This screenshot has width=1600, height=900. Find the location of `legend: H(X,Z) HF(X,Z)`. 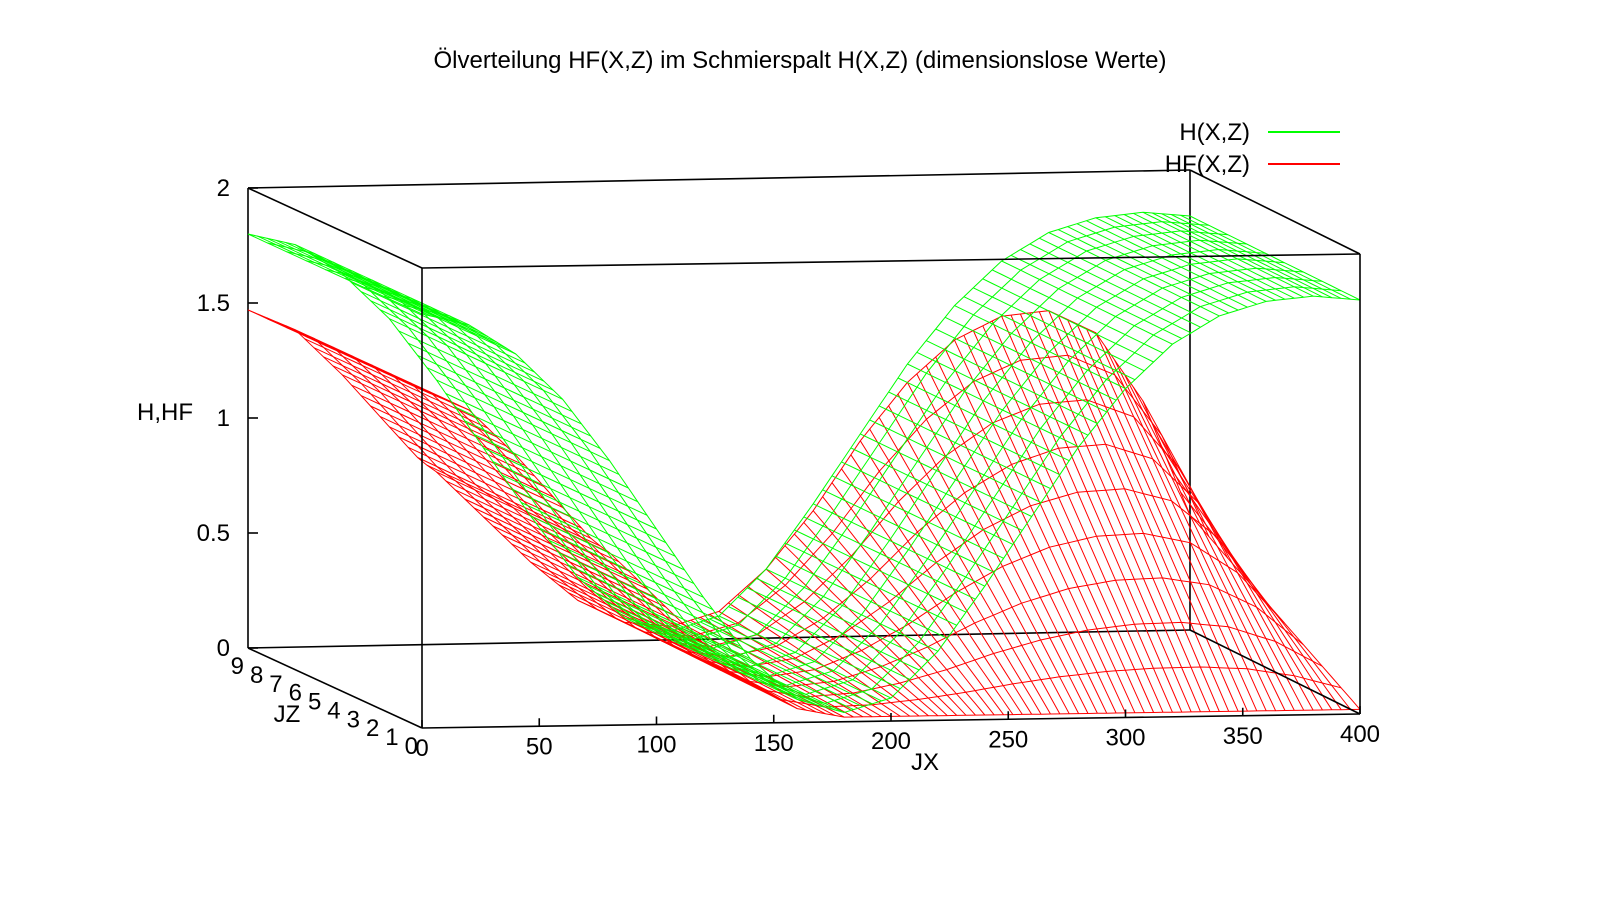

legend: H(X,Z) HF(X,Z) is located at coordinates (1252, 148).